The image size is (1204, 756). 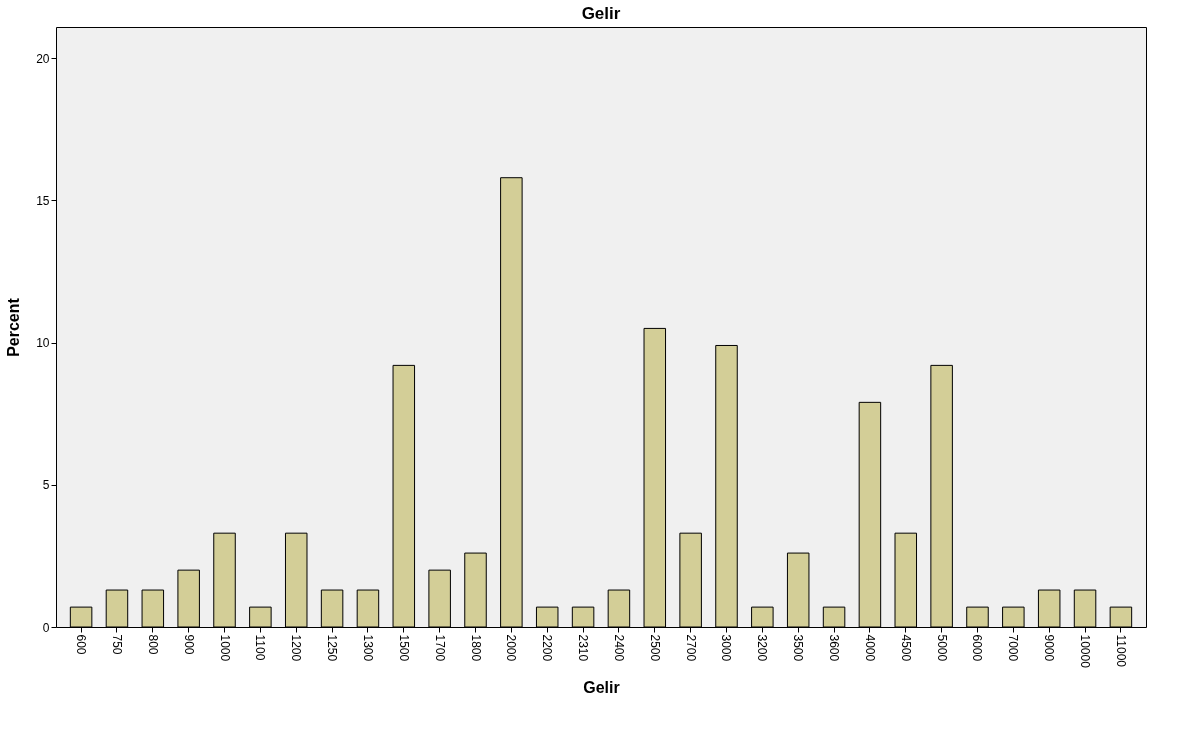 I want to click on x-tick-label: 1700, so click(x=439, y=648).